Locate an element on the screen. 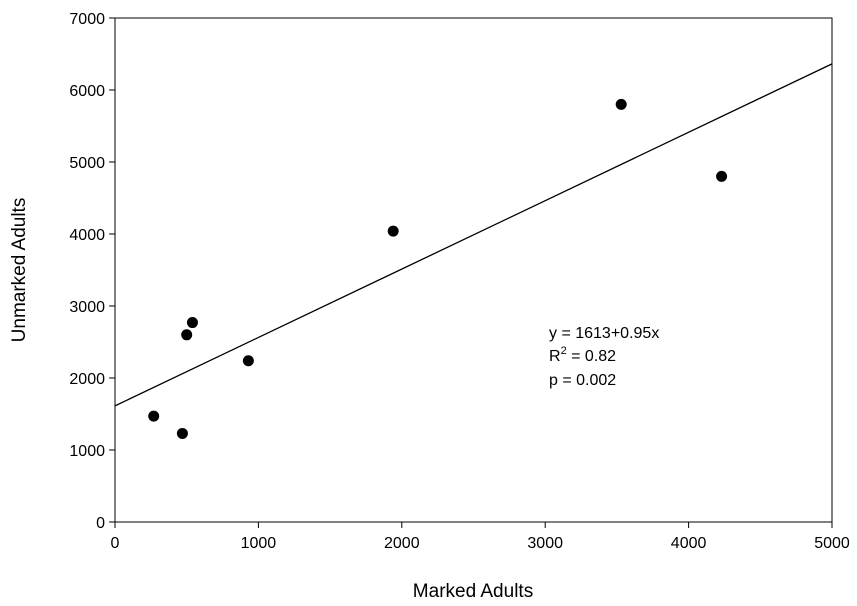  y-tick-label: 0 is located at coordinates (100, 523).